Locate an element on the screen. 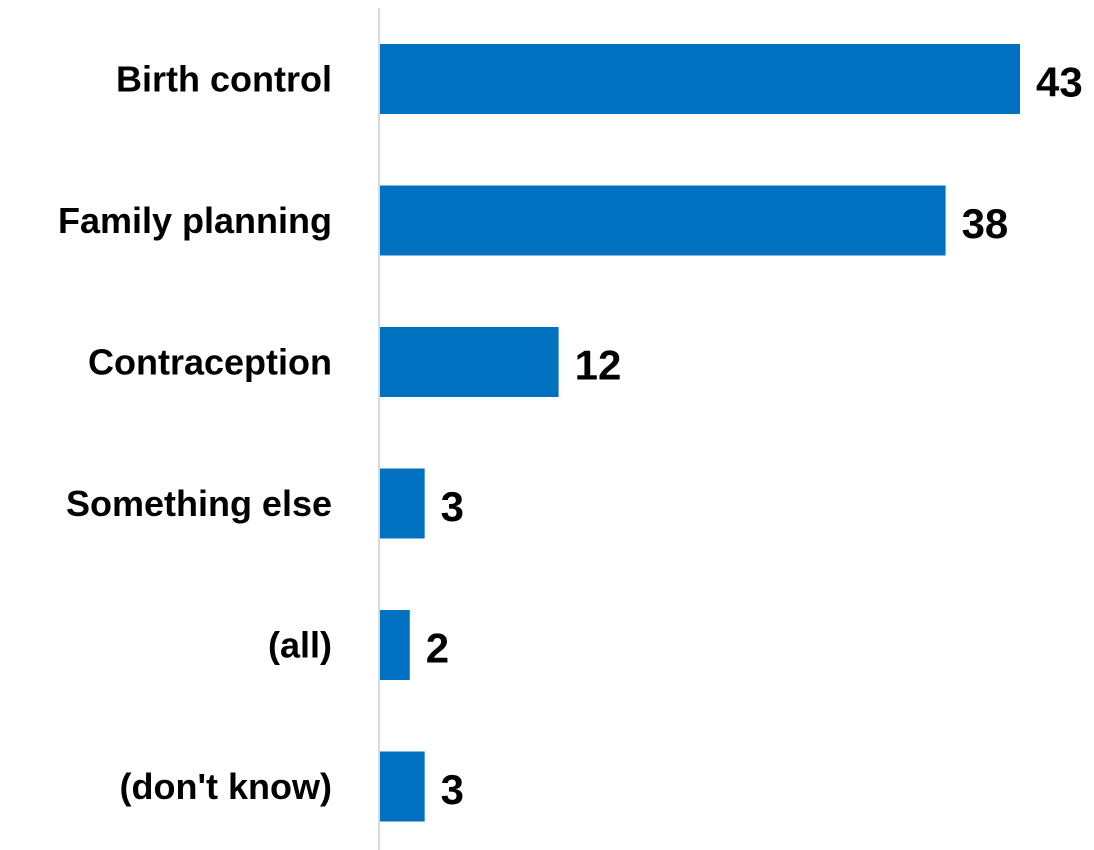  category-label-1: Family planning is located at coordinates (195, 220).